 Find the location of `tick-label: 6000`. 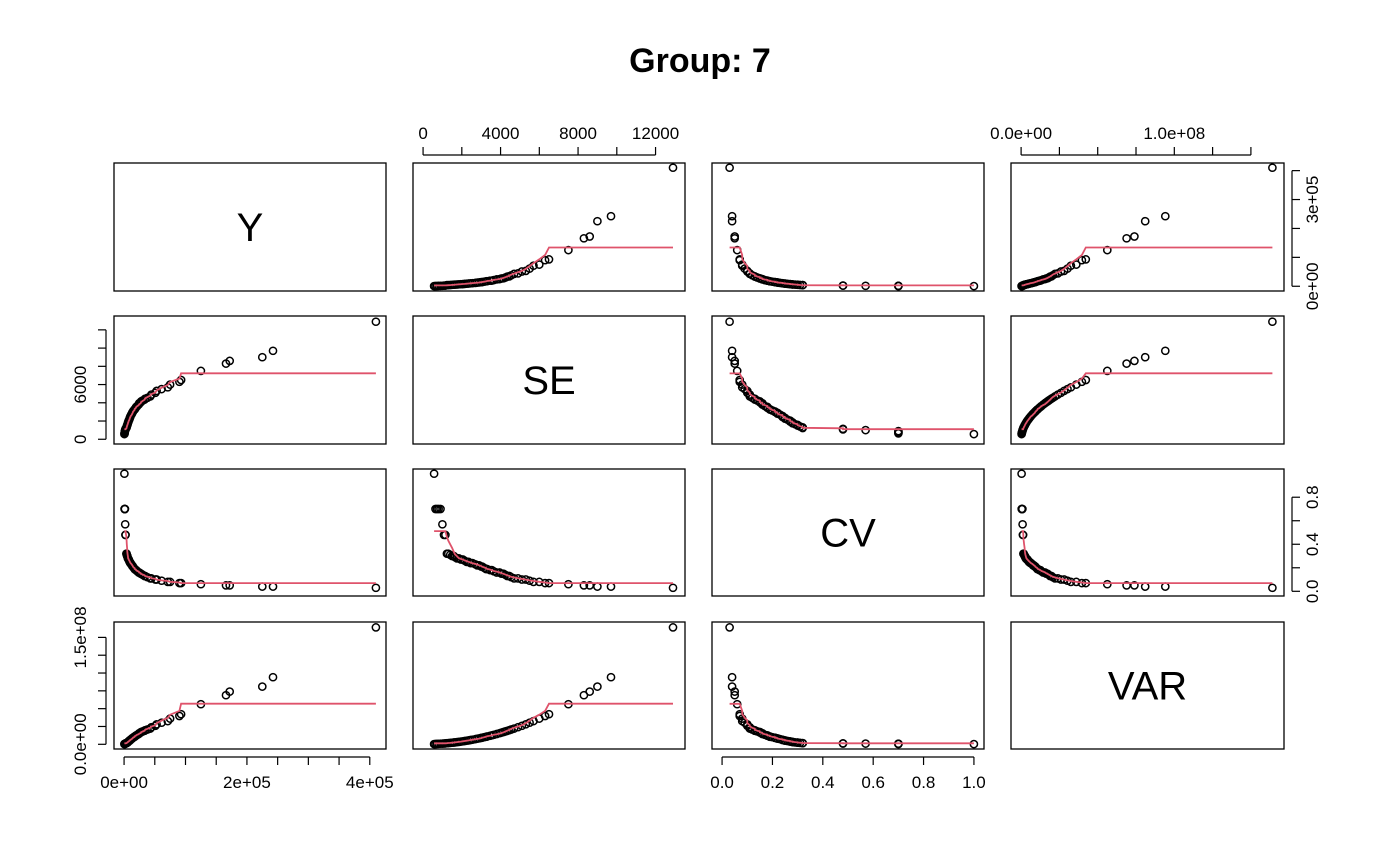

tick-label: 6000 is located at coordinates (80, 385).